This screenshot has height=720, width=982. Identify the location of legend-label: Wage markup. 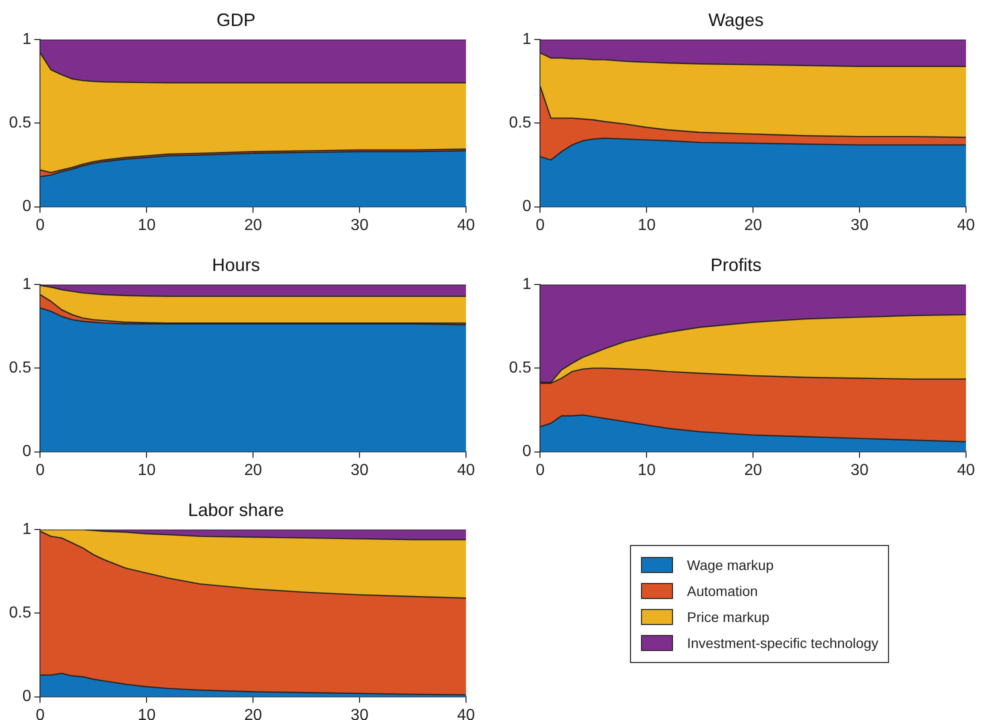
(730, 565).